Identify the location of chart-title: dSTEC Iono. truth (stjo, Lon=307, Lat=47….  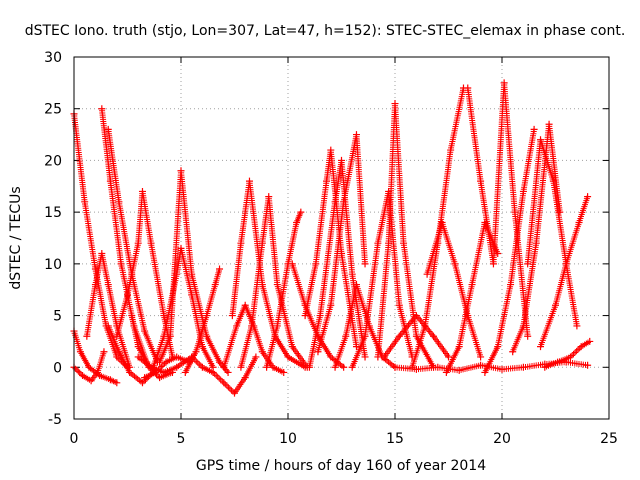
(325, 31).